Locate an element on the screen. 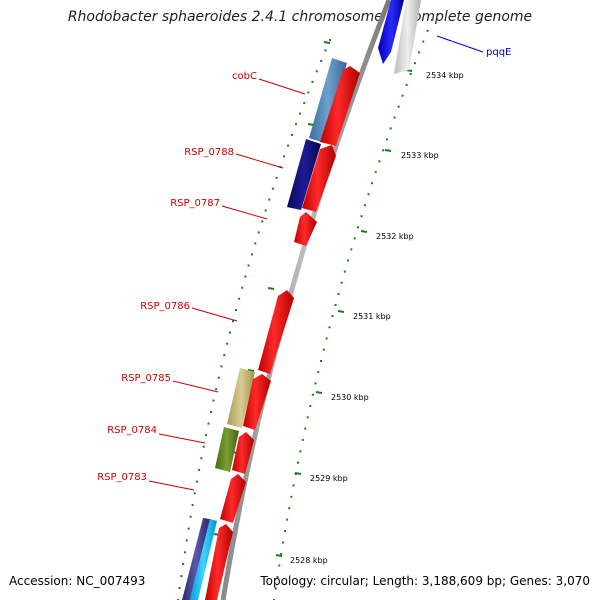 Image resolution: width=600 pixels, height=600 pixels. tick-label-2532: 2532 kbp is located at coordinates (395, 236).